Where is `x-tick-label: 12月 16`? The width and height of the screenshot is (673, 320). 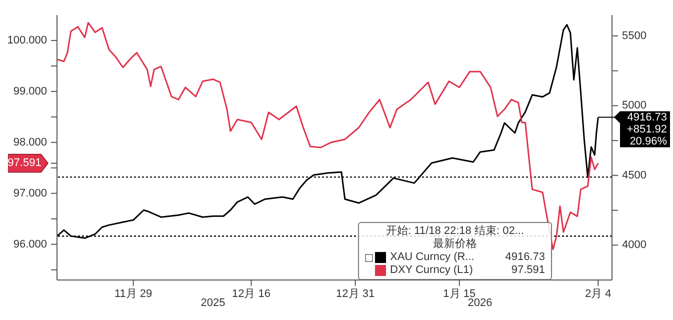
x-tick-label: 12月 16 is located at coordinates (251, 294).